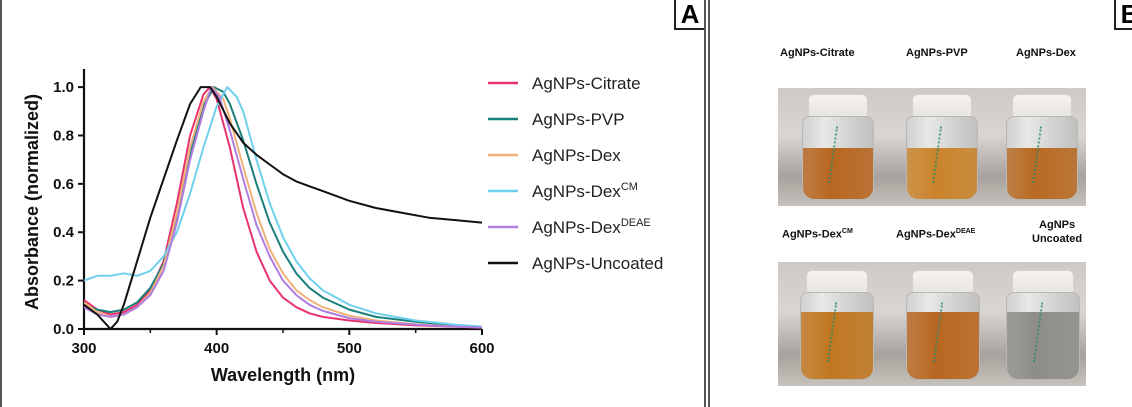 This screenshot has width=1132, height=407. I want to click on x-axis-label: Wavelength (nm), so click(283, 375).